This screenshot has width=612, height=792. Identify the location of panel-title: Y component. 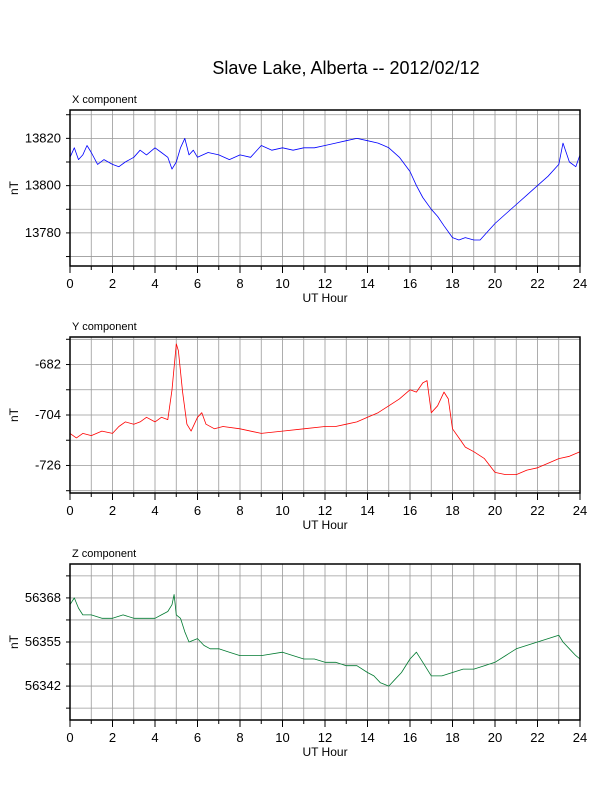
(104, 327).